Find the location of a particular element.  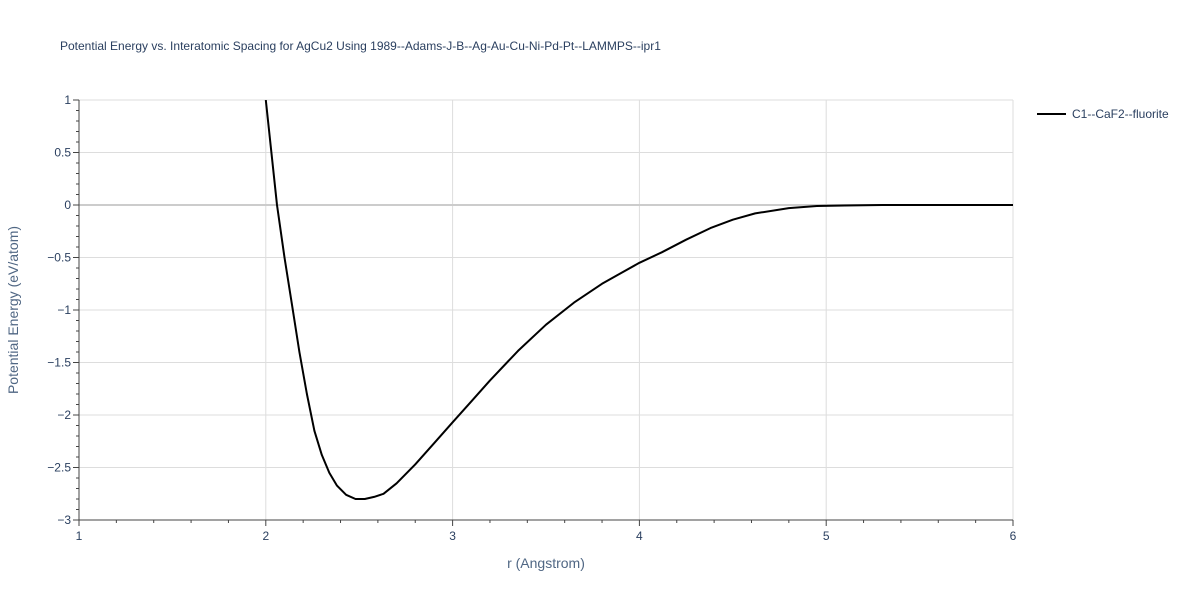

y-tick-label: 1 is located at coordinates (67, 100).